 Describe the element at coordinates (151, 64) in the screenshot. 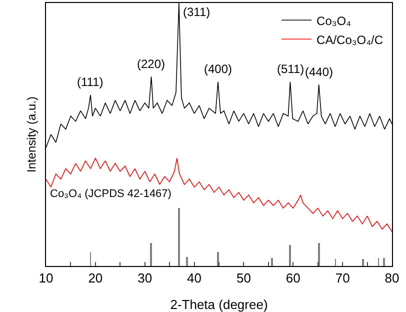

I see `annotation: (220)` at that location.